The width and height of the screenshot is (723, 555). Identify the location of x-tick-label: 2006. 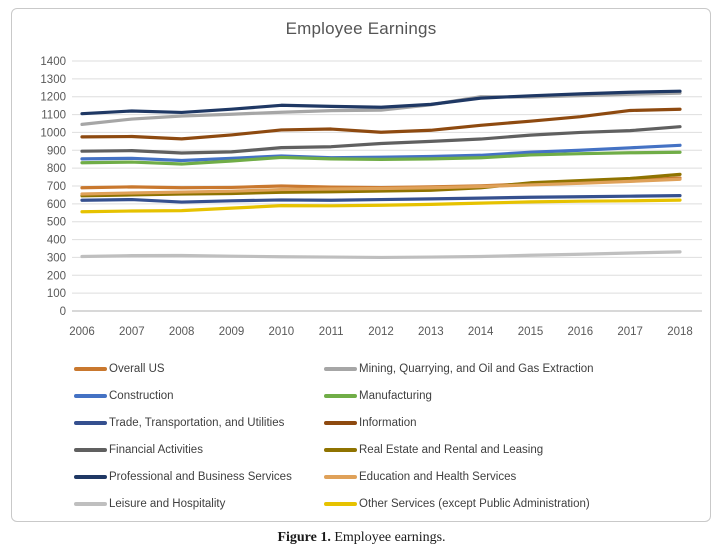
(82, 332).